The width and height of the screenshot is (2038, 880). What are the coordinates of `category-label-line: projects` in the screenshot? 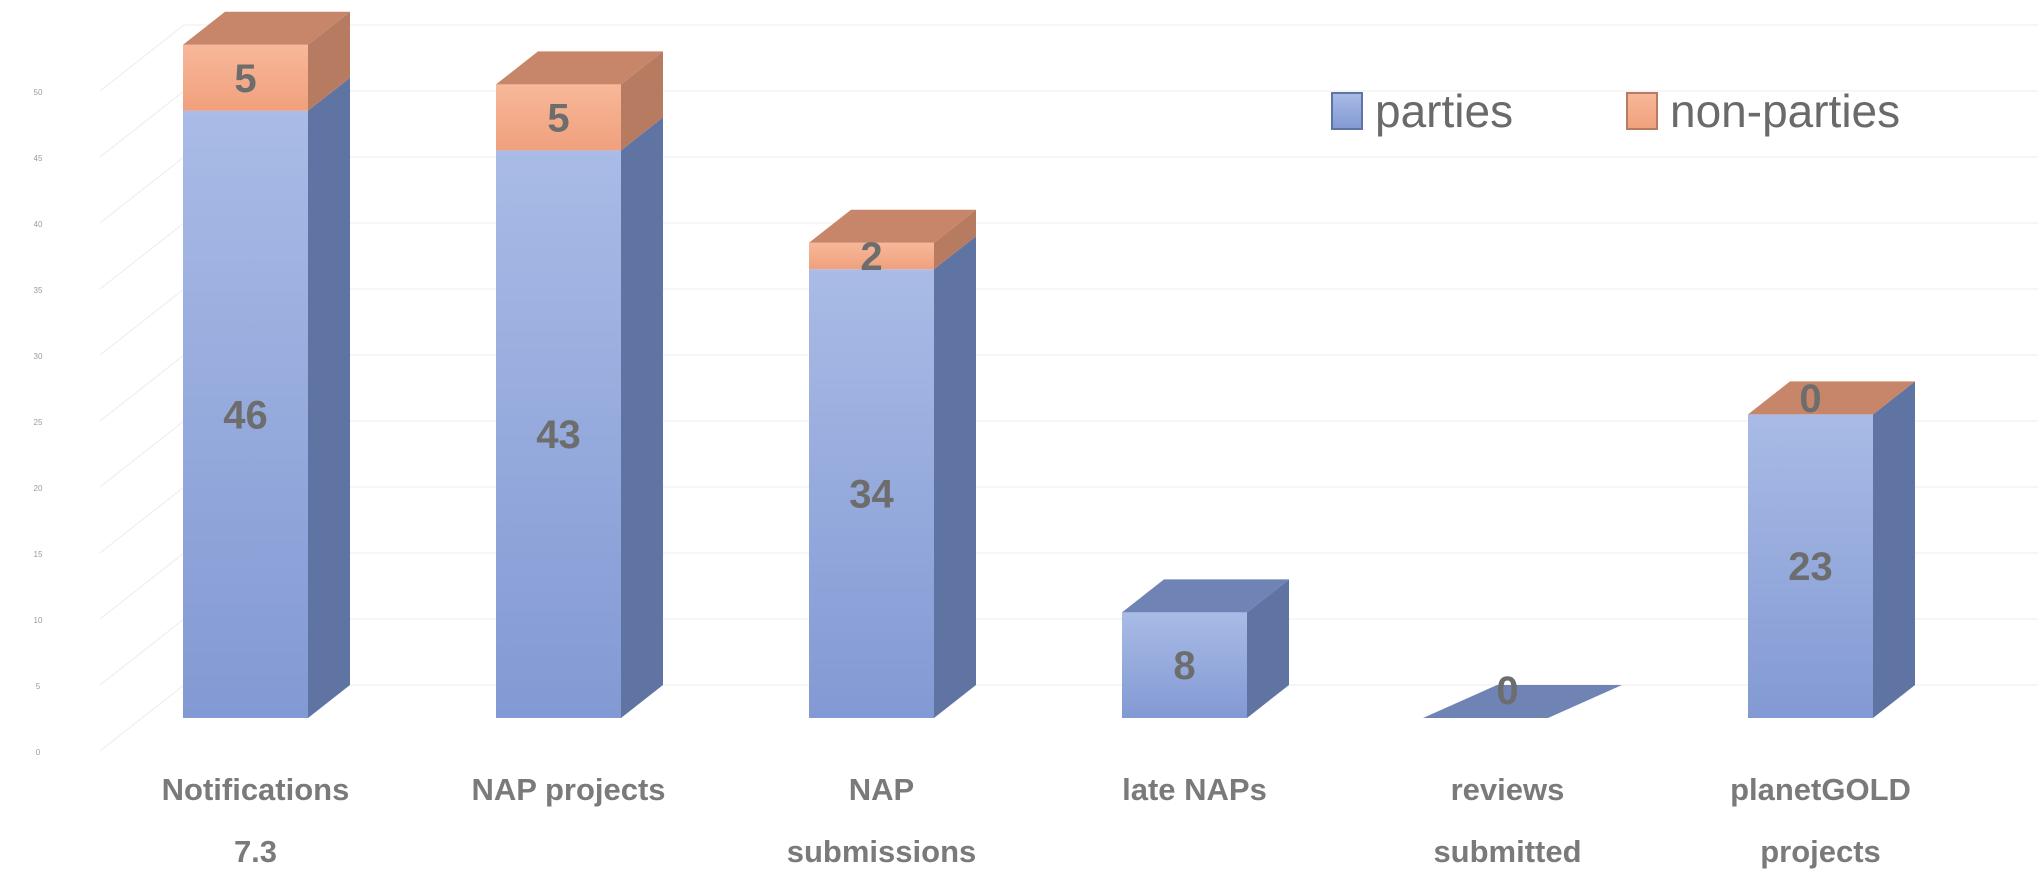 It's located at (1820, 851).